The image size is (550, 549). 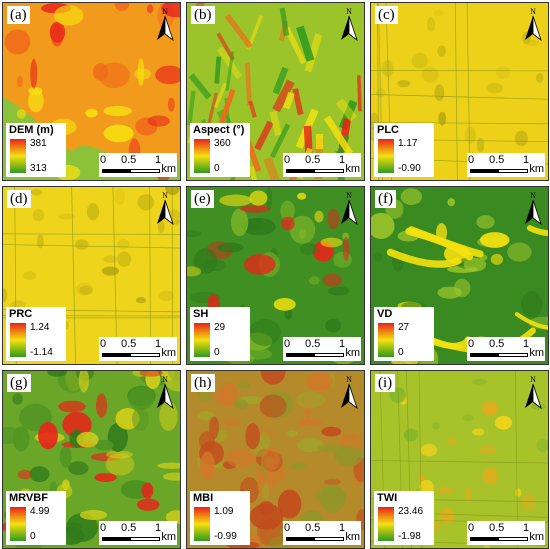 I want to click on legend-max: 4.99, so click(x=40, y=511).